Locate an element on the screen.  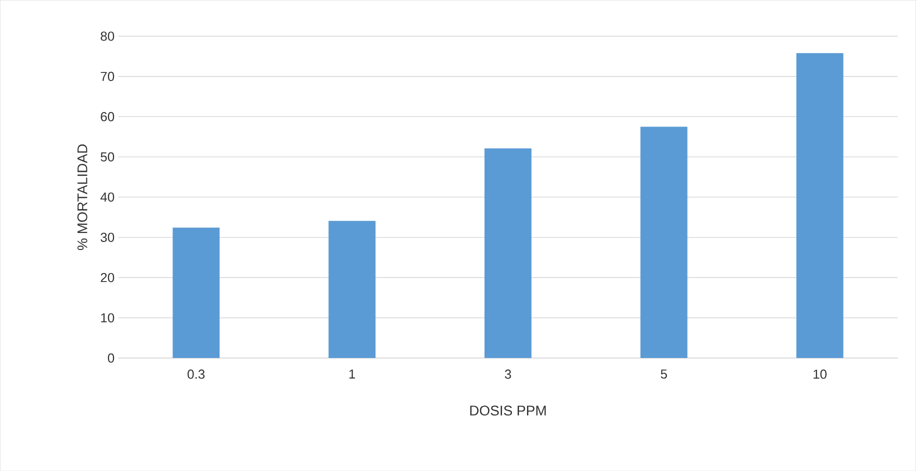
y-tick-label: 70 is located at coordinates (107, 76).